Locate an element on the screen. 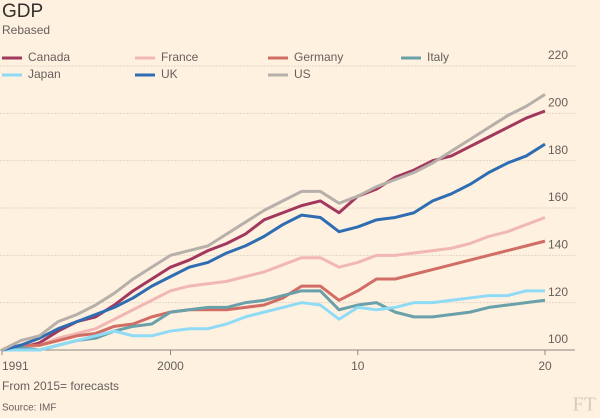  x-tick-label: 1991 is located at coordinates (15, 366).